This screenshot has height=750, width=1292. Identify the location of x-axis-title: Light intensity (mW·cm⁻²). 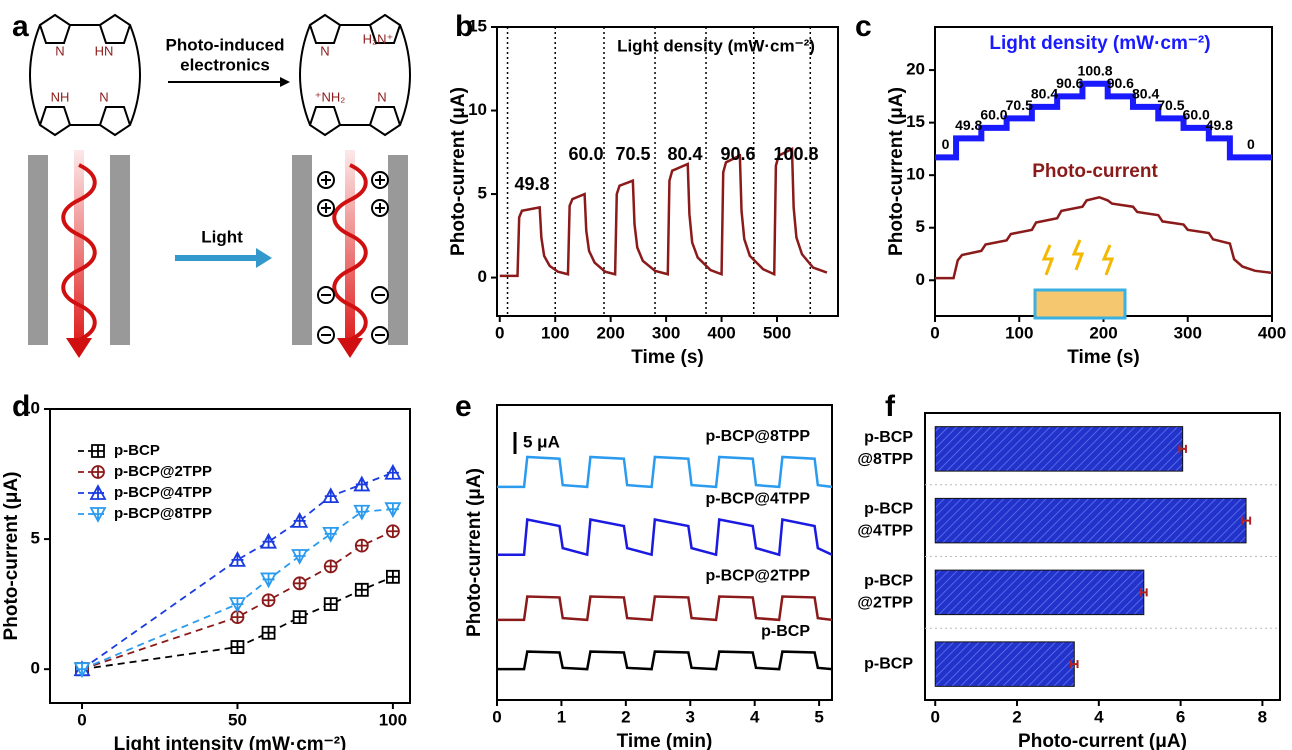
(230, 742).